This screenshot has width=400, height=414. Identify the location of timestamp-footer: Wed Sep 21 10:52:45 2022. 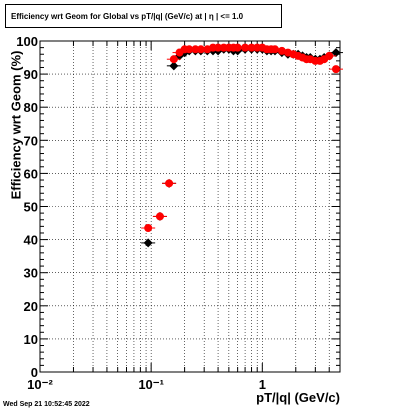
(46, 404).